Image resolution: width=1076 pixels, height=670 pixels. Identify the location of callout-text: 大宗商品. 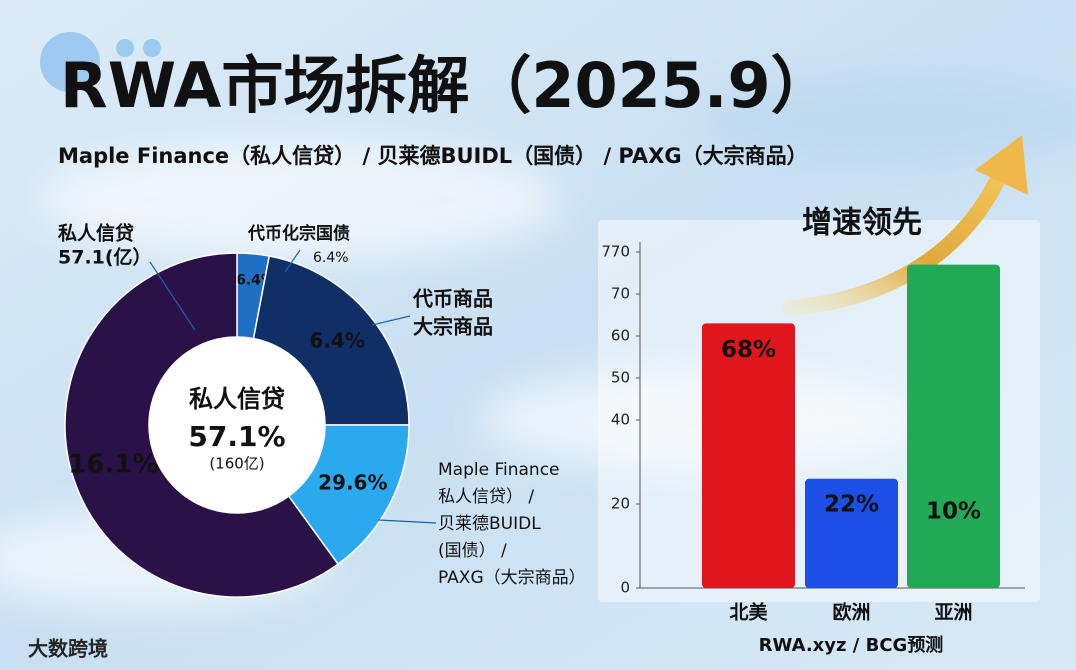
(453, 327).